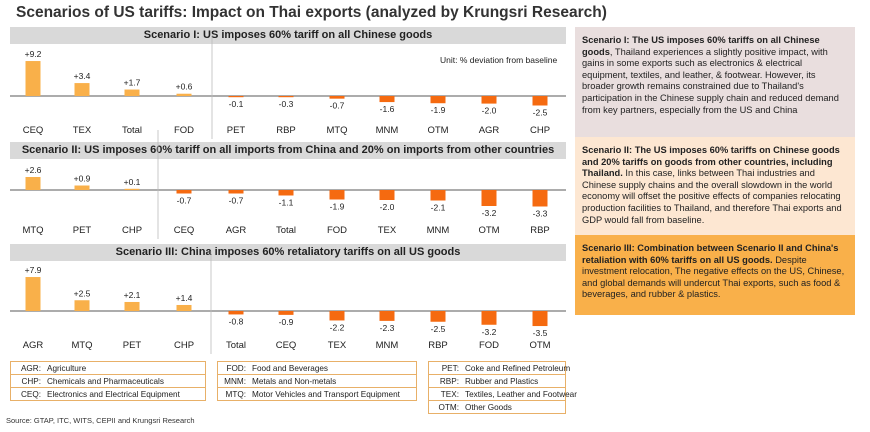 Image resolution: width=870 pixels, height=432 pixels. I want to click on data-label: -2.3, so click(387, 328).